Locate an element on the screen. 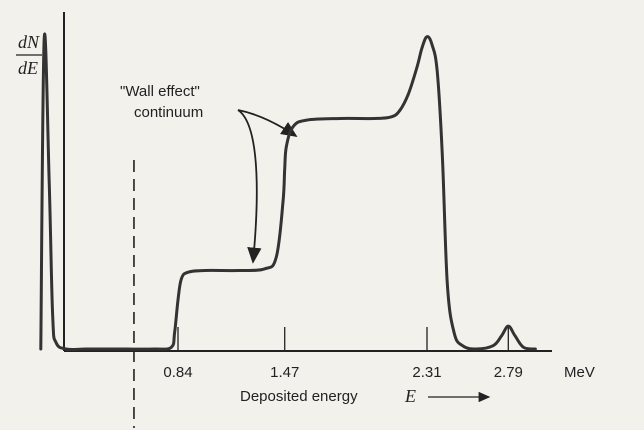 This screenshot has width=644, height=430. annotation-line1: "Wall effect" is located at coordinates (160, 91).